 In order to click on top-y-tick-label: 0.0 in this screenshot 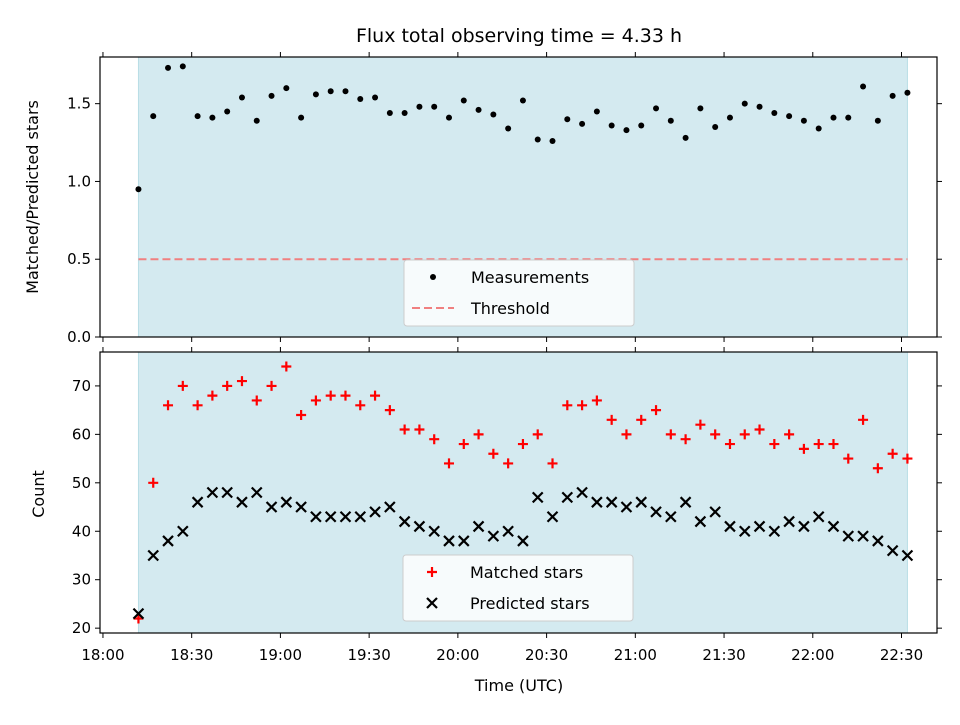, I will do `click(79, 337)`.